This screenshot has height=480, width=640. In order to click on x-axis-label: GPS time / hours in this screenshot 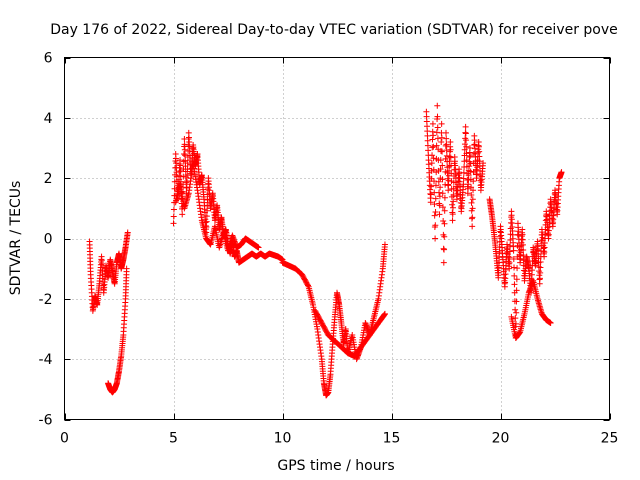, I will do `click(335, 466)`.